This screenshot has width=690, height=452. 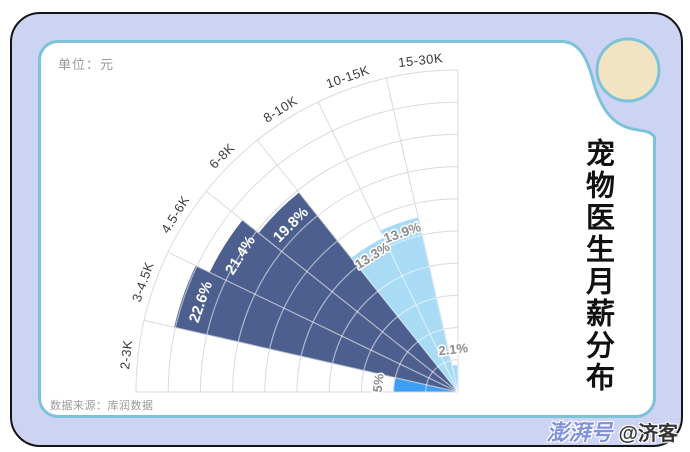 What do you see at coordinates (86, 64) in the screenshot?
I see `unit-label: 单位：元` at bounding box center [86, 64].